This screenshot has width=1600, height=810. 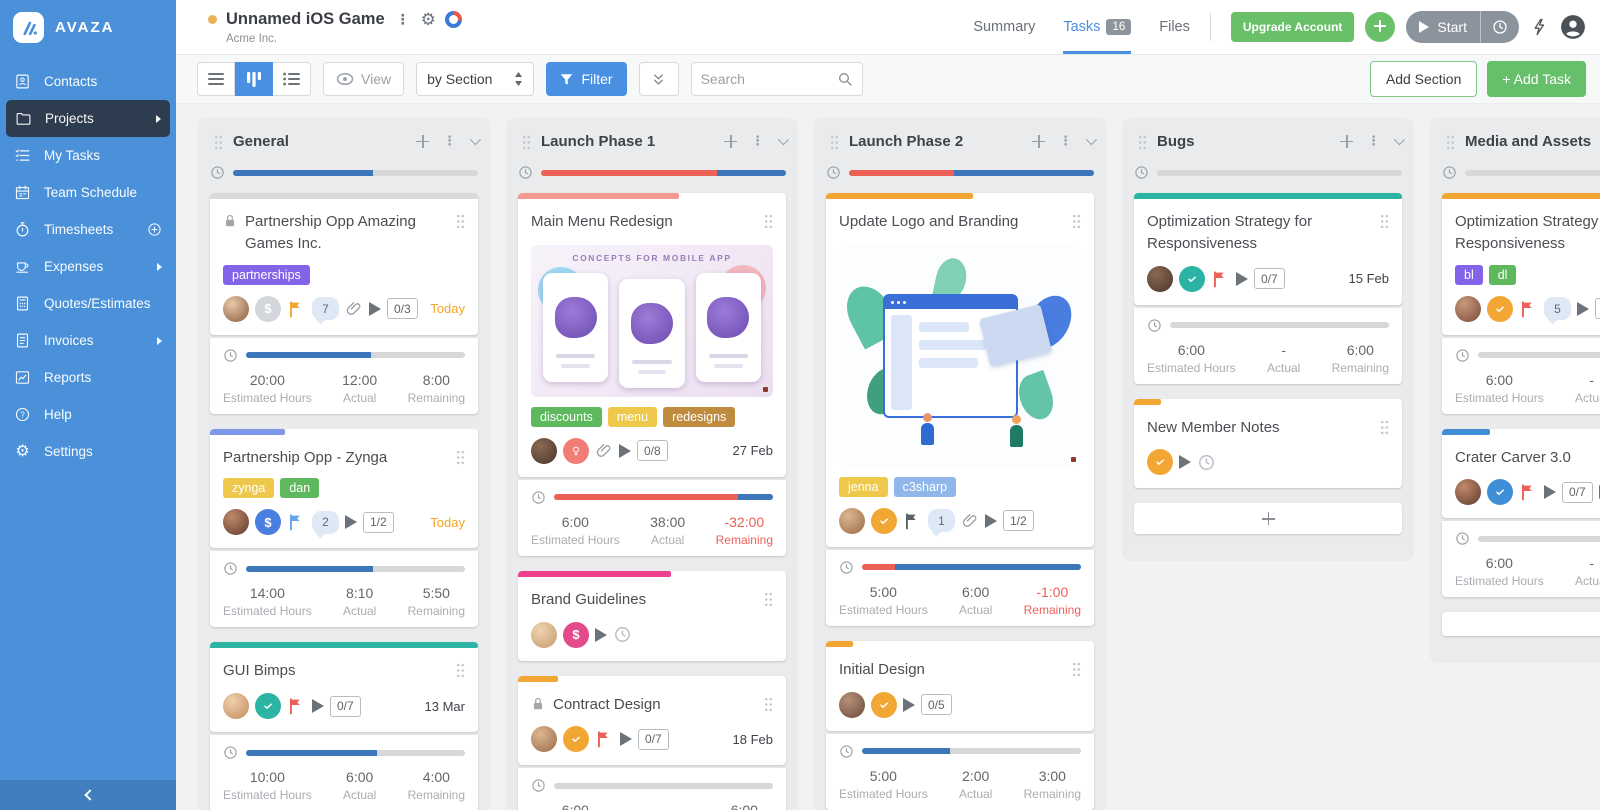 I want to click on kanban-view-button, so click(x=254, y=79).